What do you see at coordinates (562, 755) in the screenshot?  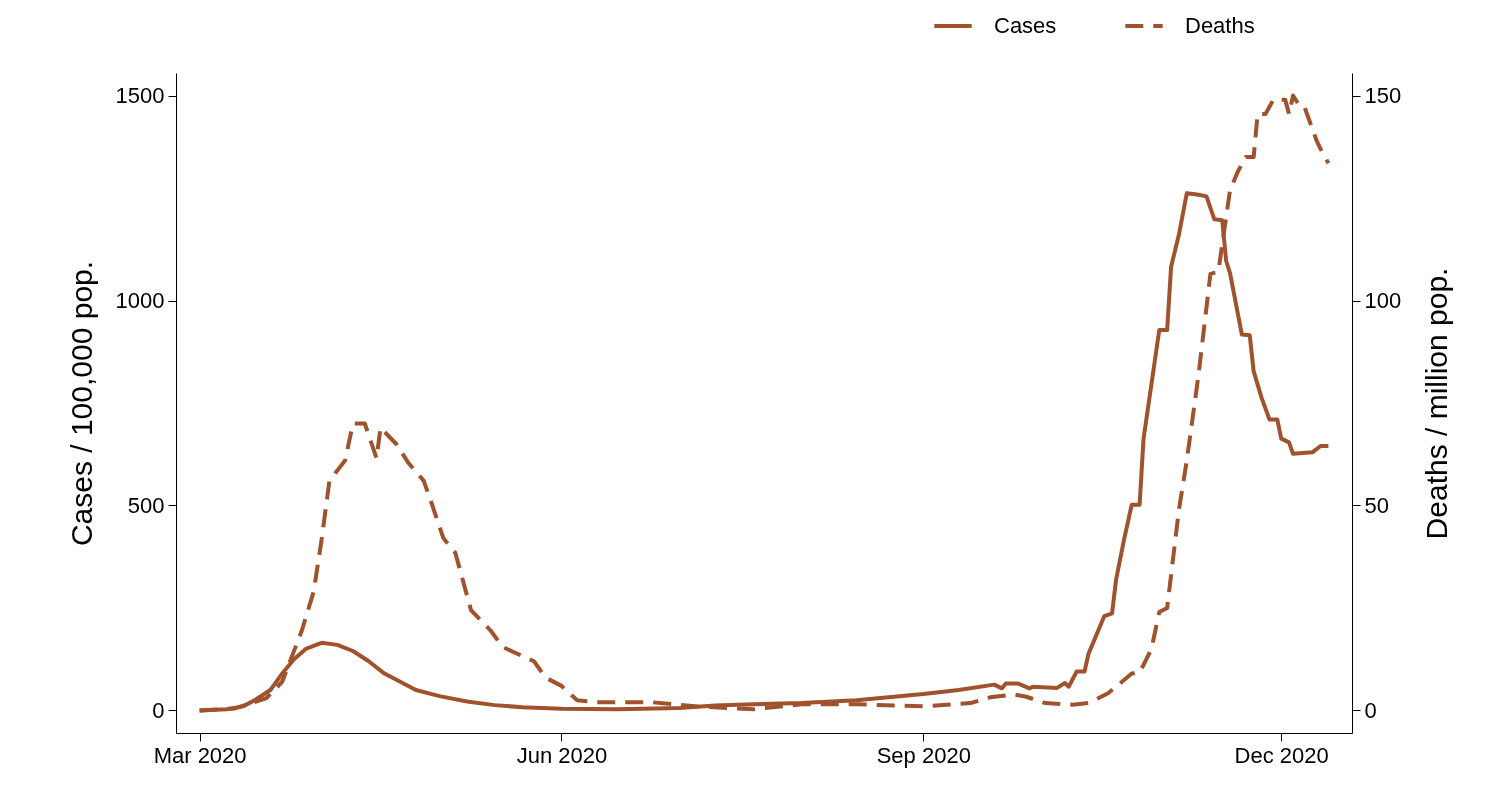 I see `x-tick-label: Jun 2020` at bounding box center [562, 755].